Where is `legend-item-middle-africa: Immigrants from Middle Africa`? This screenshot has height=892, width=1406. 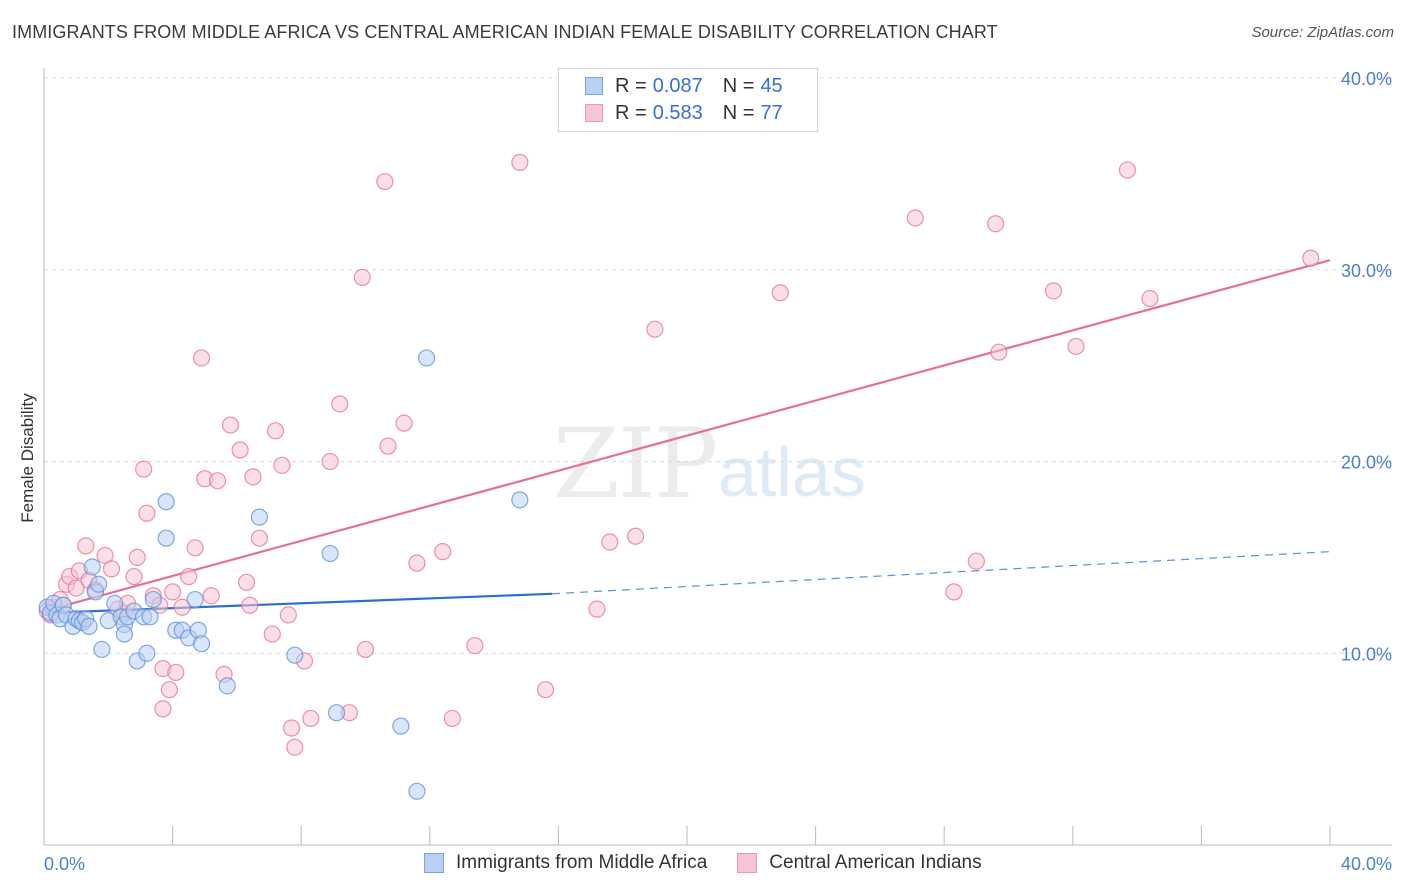 legend-item-middle-africa: Immigrants from Middle Africa is located at coordinates (565, 863).